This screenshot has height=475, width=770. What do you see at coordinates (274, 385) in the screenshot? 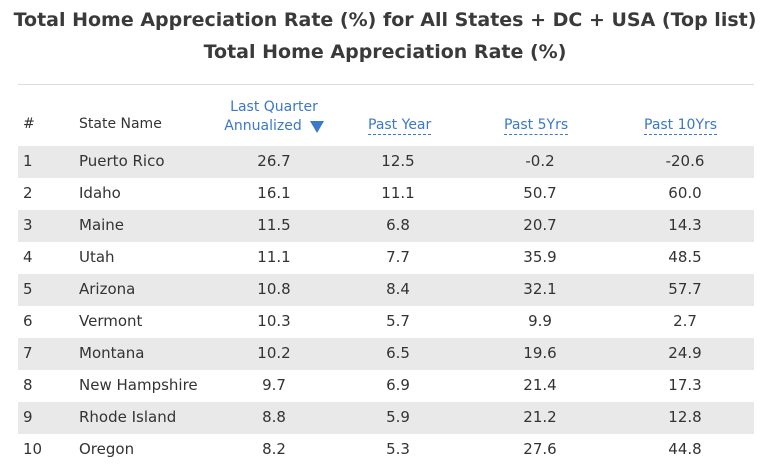
I see `cell-last-quarter: 9.7` at bounding box center [274, 385].